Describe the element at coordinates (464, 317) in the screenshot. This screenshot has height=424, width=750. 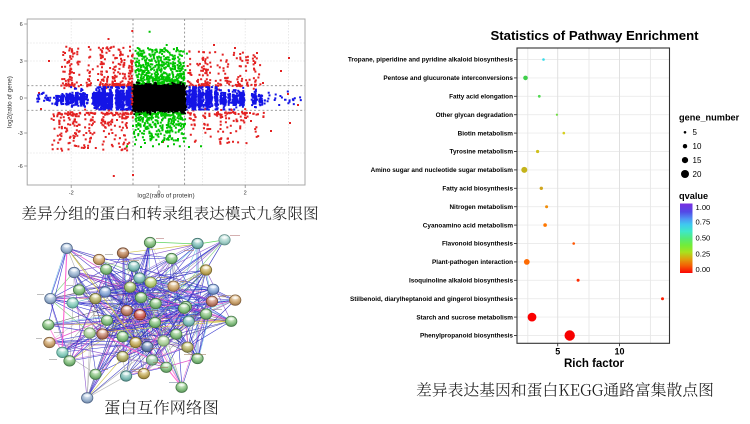
I see `svg-text: Starch and sucrose metabolism` at that location.